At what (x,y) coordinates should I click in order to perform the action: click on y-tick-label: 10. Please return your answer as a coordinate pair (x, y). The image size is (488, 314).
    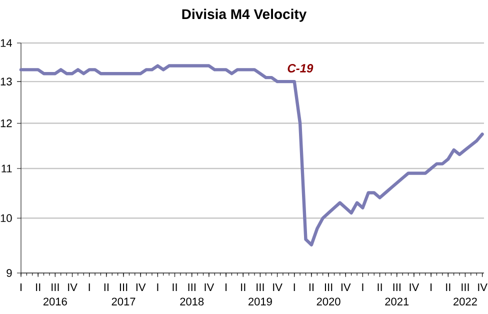
    Looking at the image, I should click on (6, 218).